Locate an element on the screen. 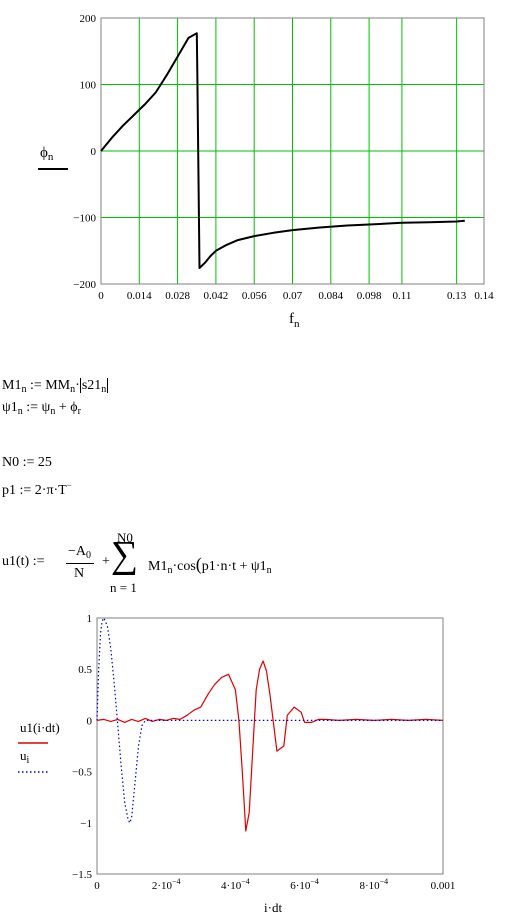  y-tick-label-4: −200 is located at coordinates (84, 285).